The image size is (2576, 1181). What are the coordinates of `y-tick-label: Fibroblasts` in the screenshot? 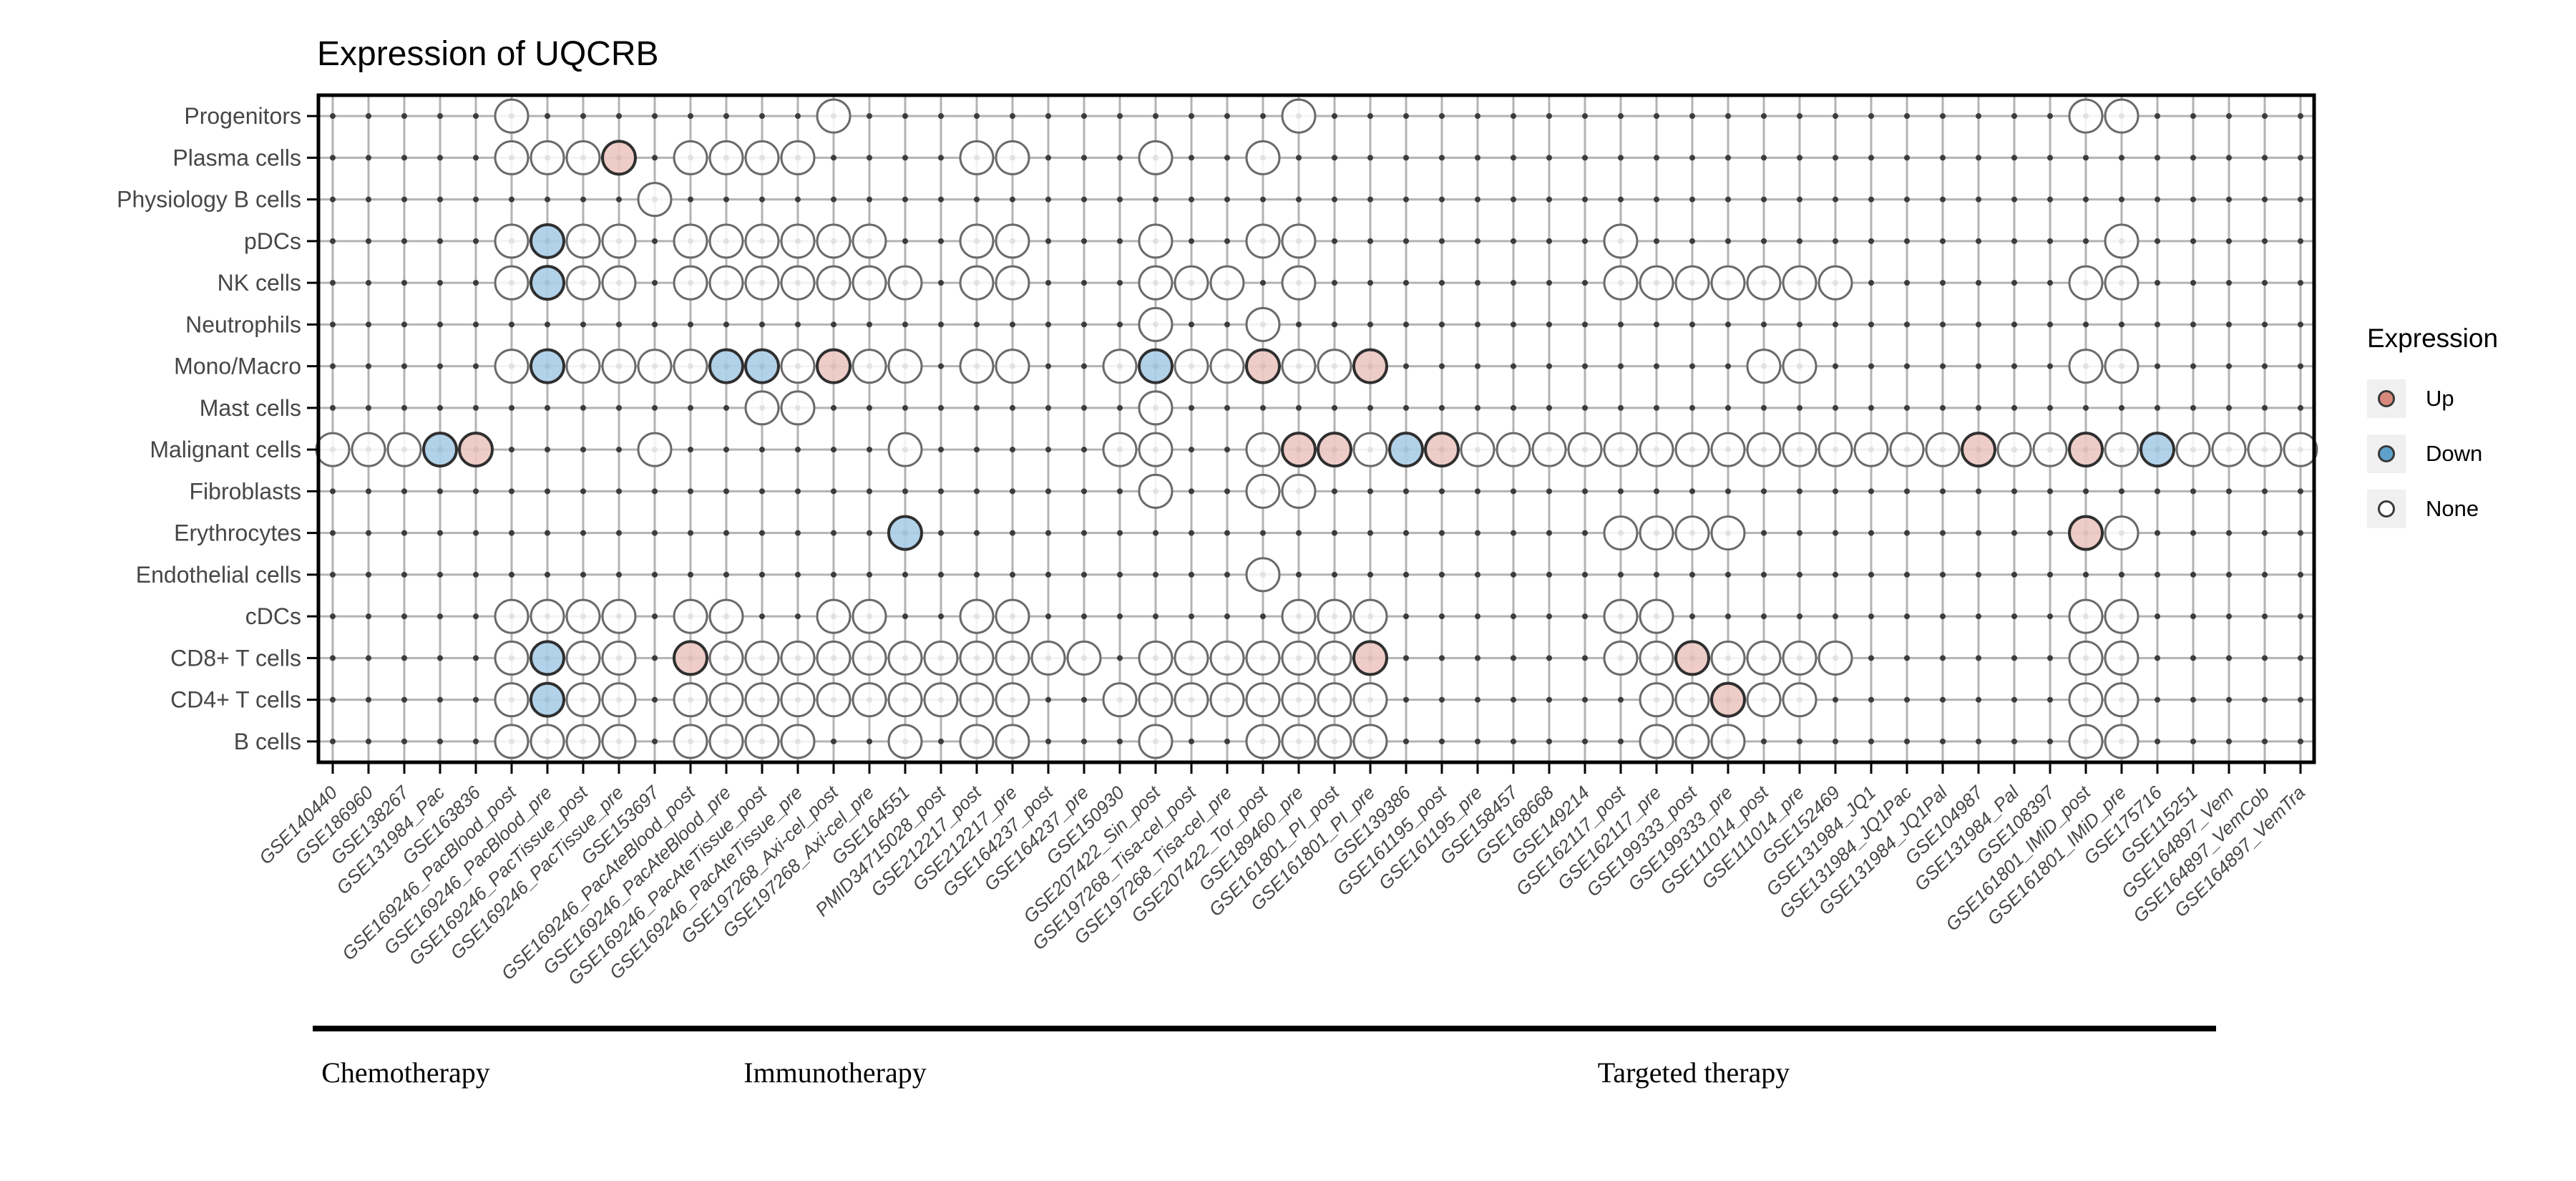 It's located at (246, 491).